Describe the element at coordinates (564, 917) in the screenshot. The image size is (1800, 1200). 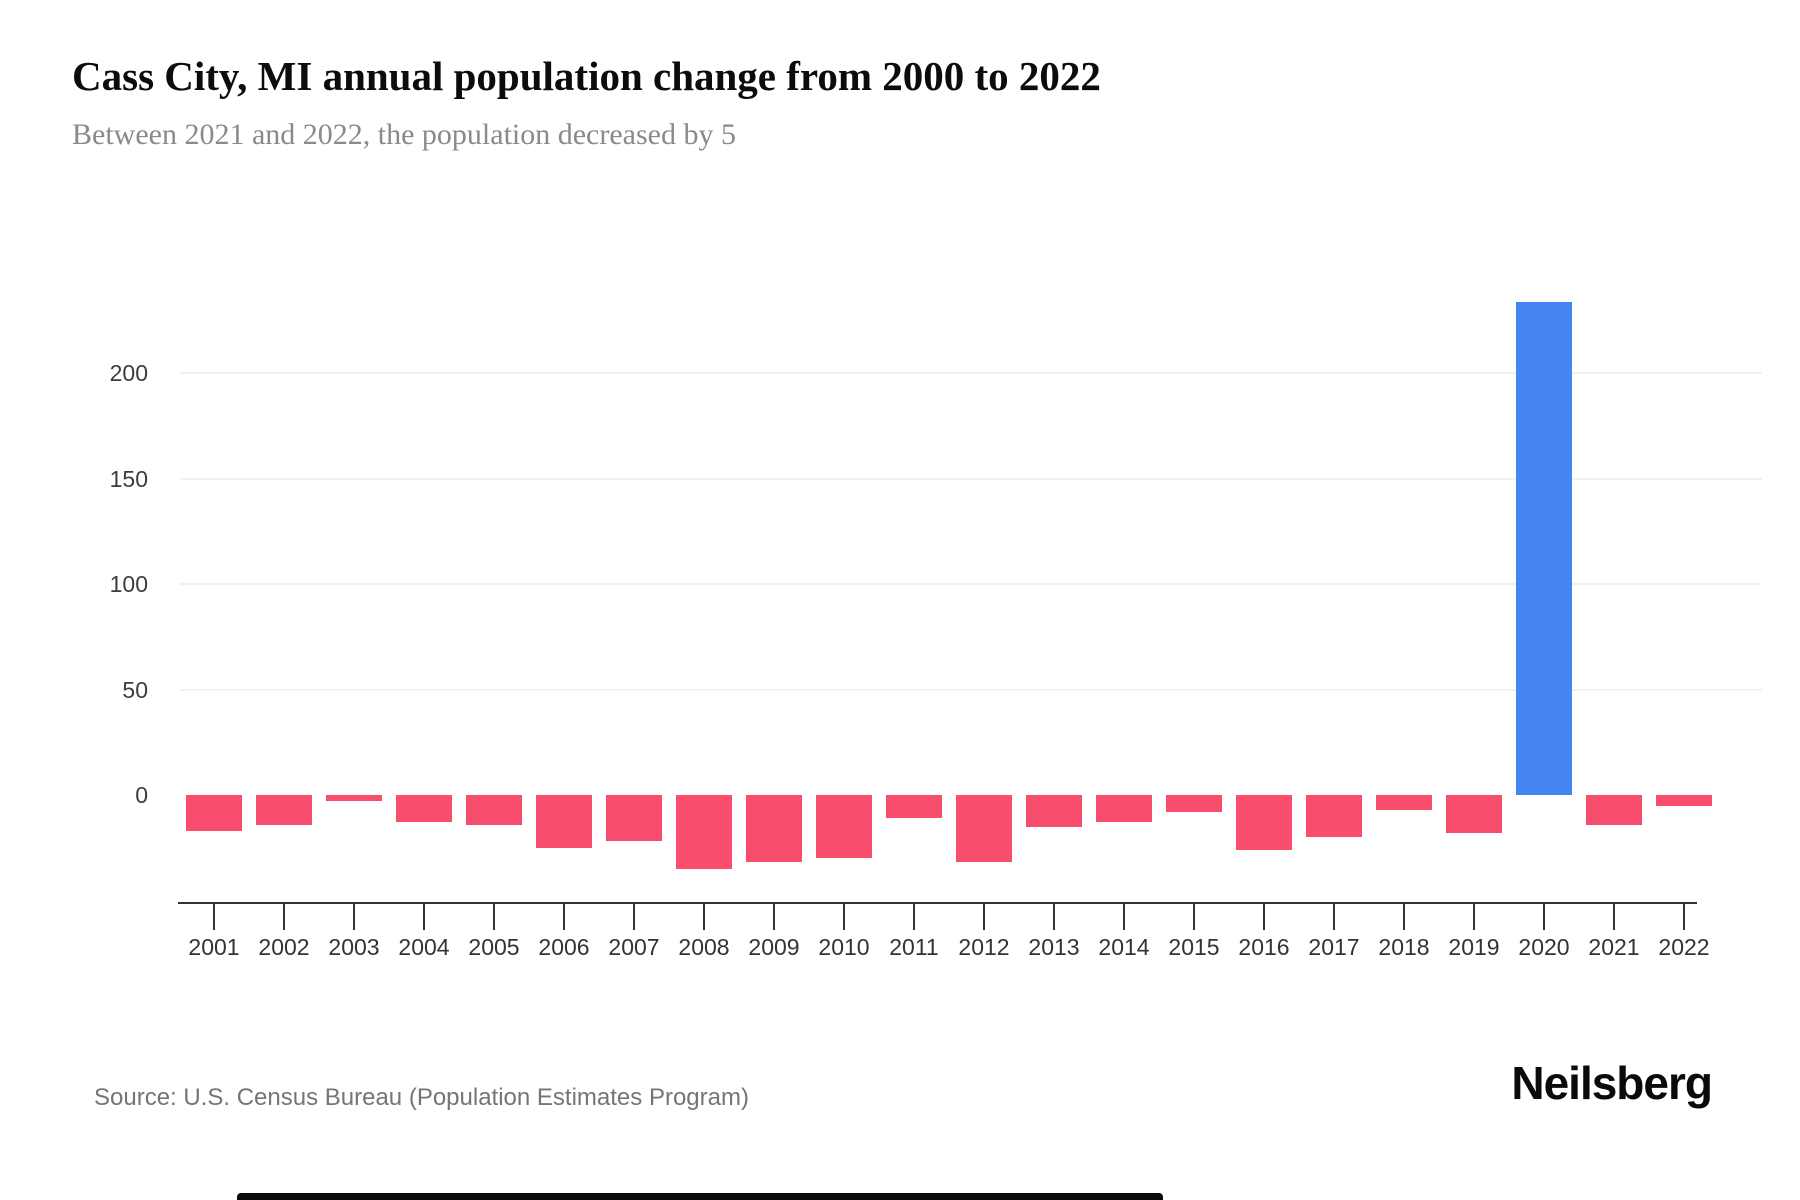
I see `x-tick-2006` at that location.